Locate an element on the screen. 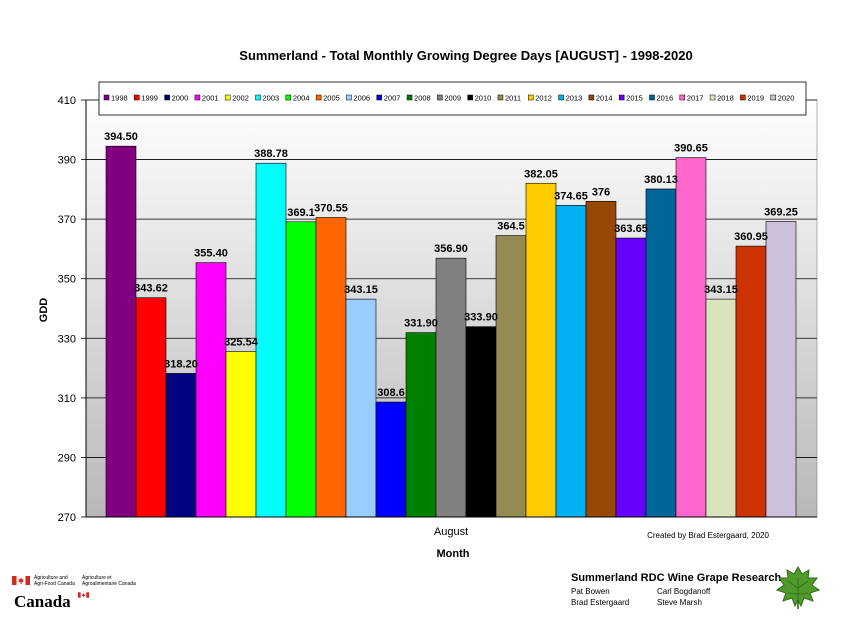 The image size is (843, 620). bar-2015 is located at coordinates (631, 377).